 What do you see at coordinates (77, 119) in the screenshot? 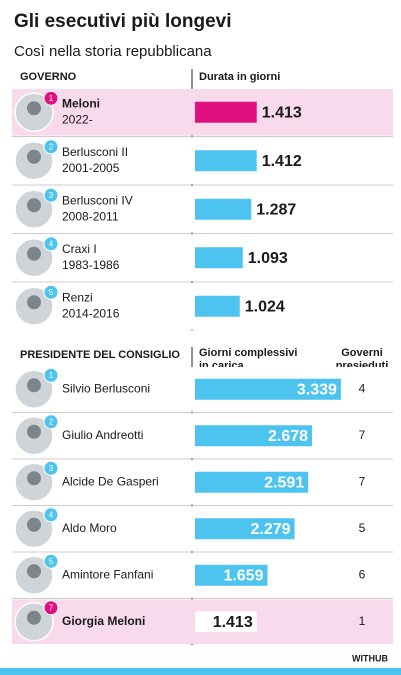
I see `period-label: 2022-` at bounding box center [77, 119].